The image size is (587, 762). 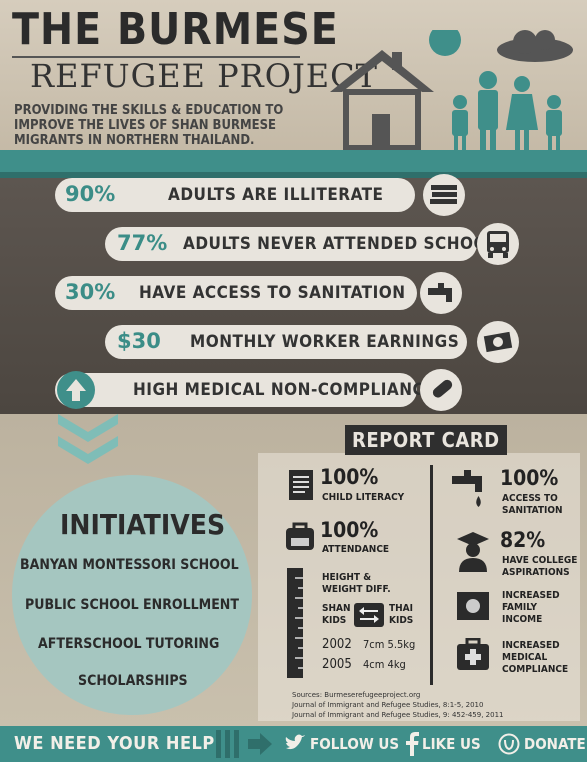 What do you see at coordinates (295, 742) in the screenshot?
I see `twitter-bird-icon` at bounding box center [295, 742].